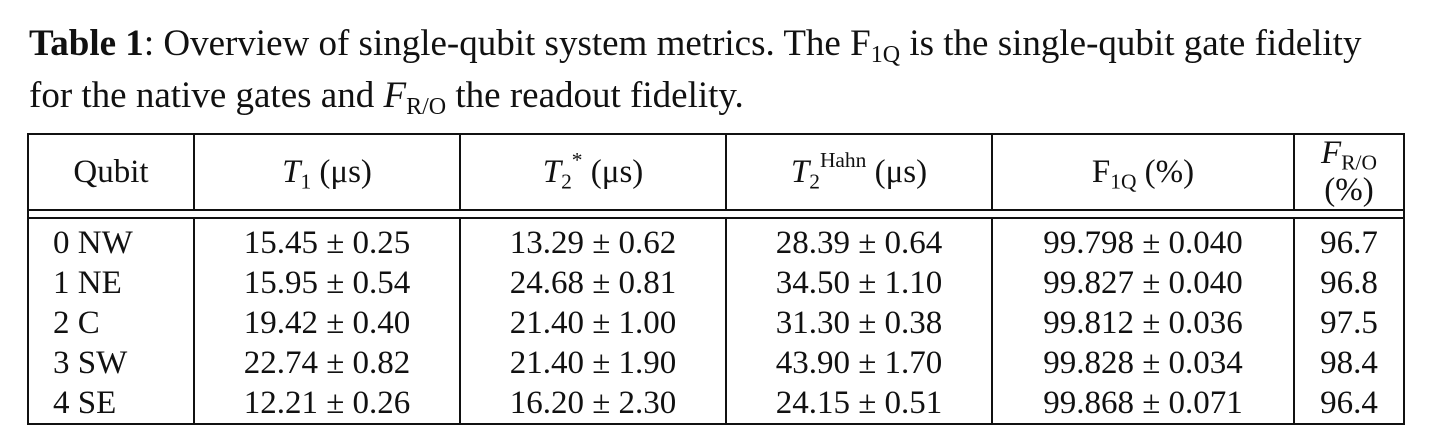 This screenshot has height=425, width=1434. What do you see at coordinates (859, 363) in the screenshot?
I see `cell-t2-hahn: 43.90 ± 1.70` at bounding box center [859, 363].